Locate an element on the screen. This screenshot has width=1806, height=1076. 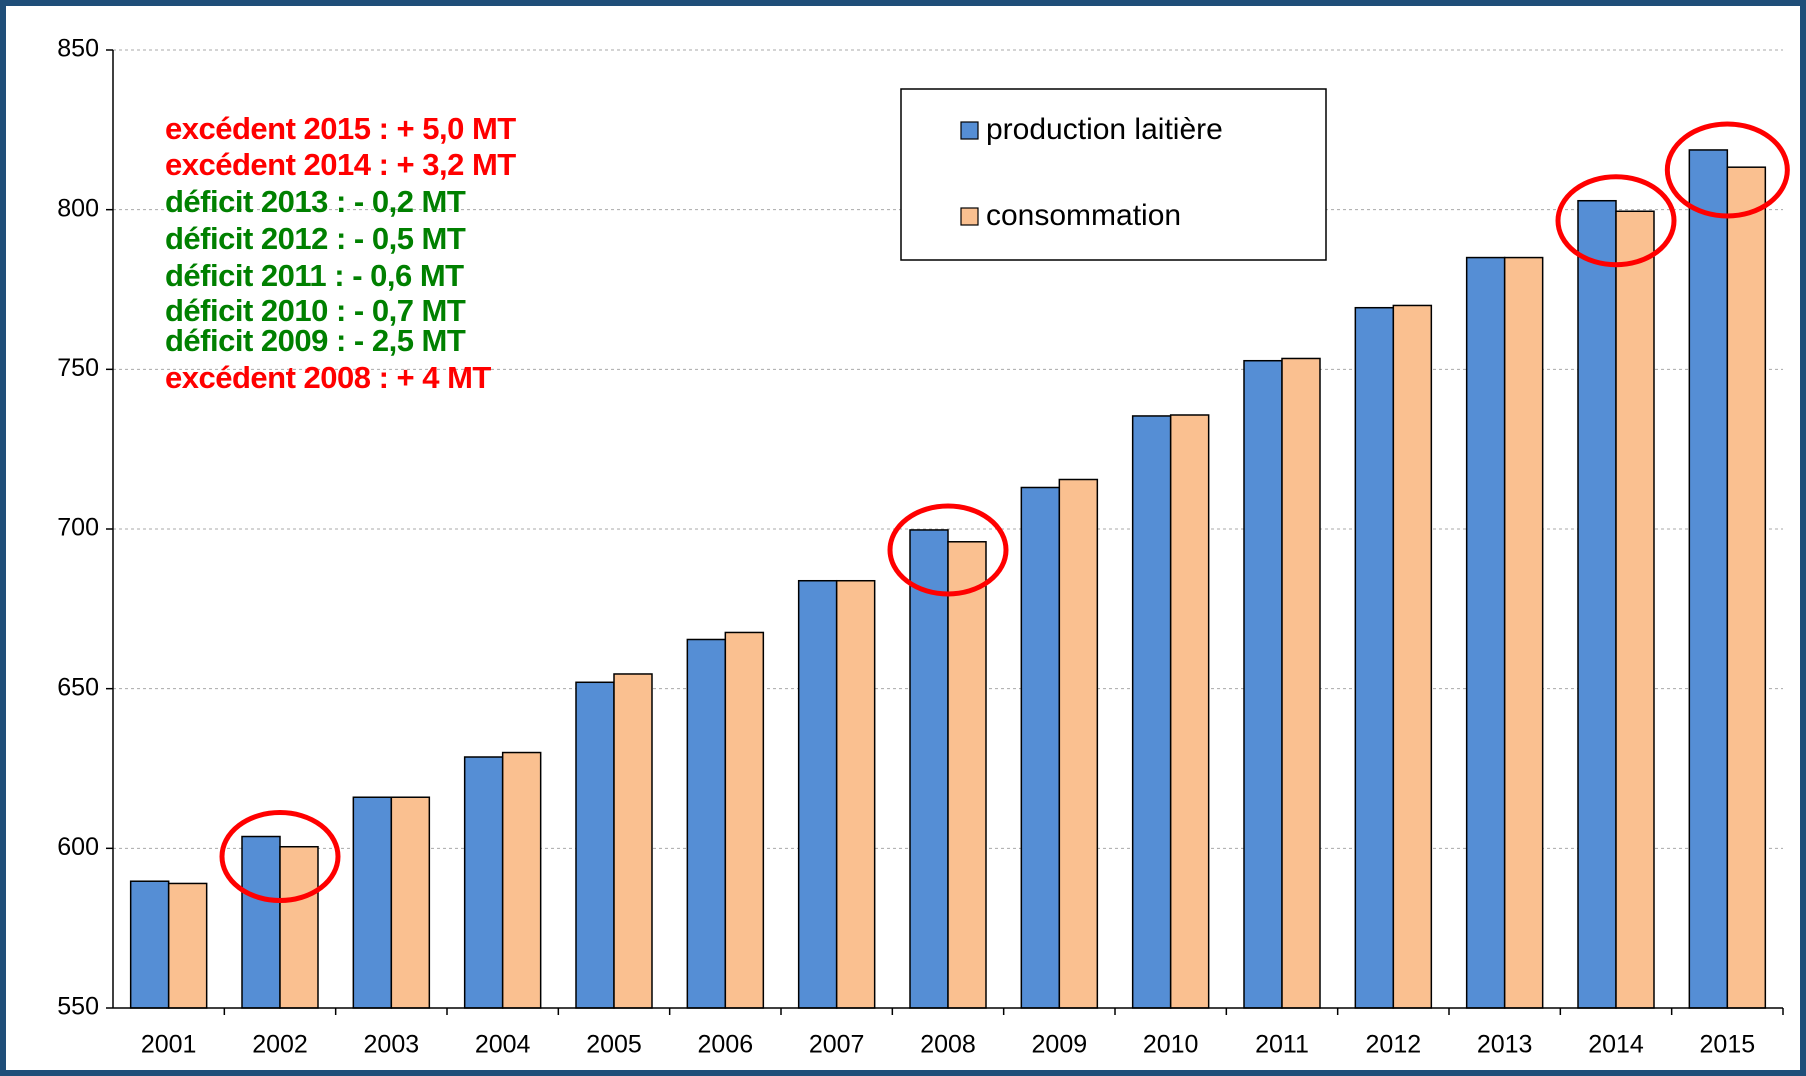
y-tick-label: 750 is located at coordinates (78, 368).